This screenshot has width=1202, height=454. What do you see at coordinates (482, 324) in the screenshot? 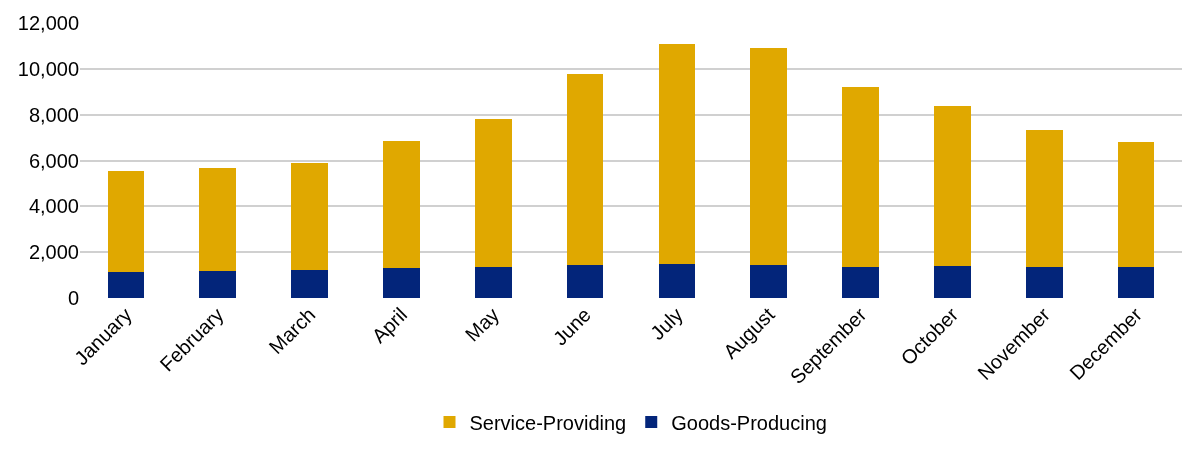
I see `x-tick-label: May` at bounding box center [482, 324].